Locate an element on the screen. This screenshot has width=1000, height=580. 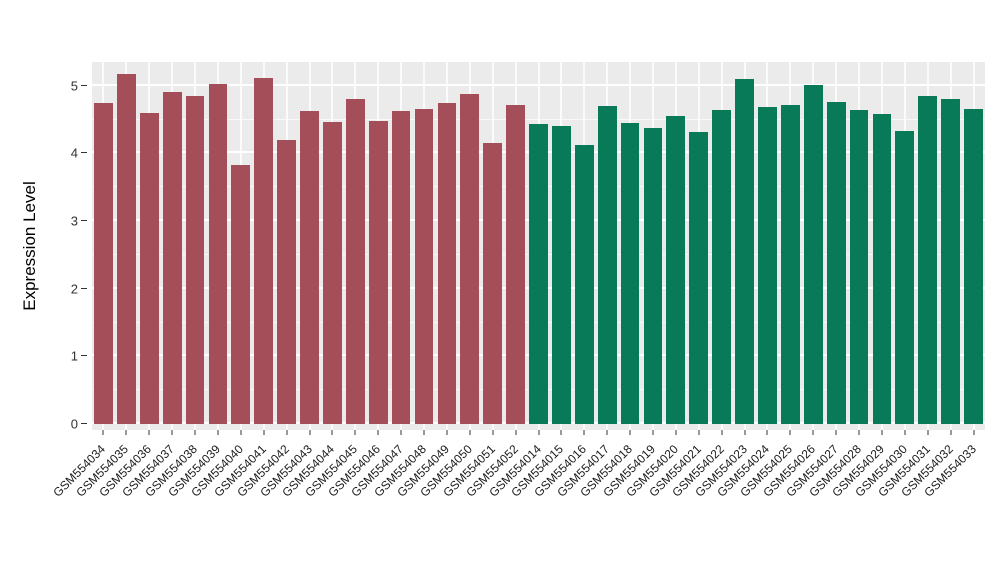
bar-GSM554027 is located at coordinates (836, 262).